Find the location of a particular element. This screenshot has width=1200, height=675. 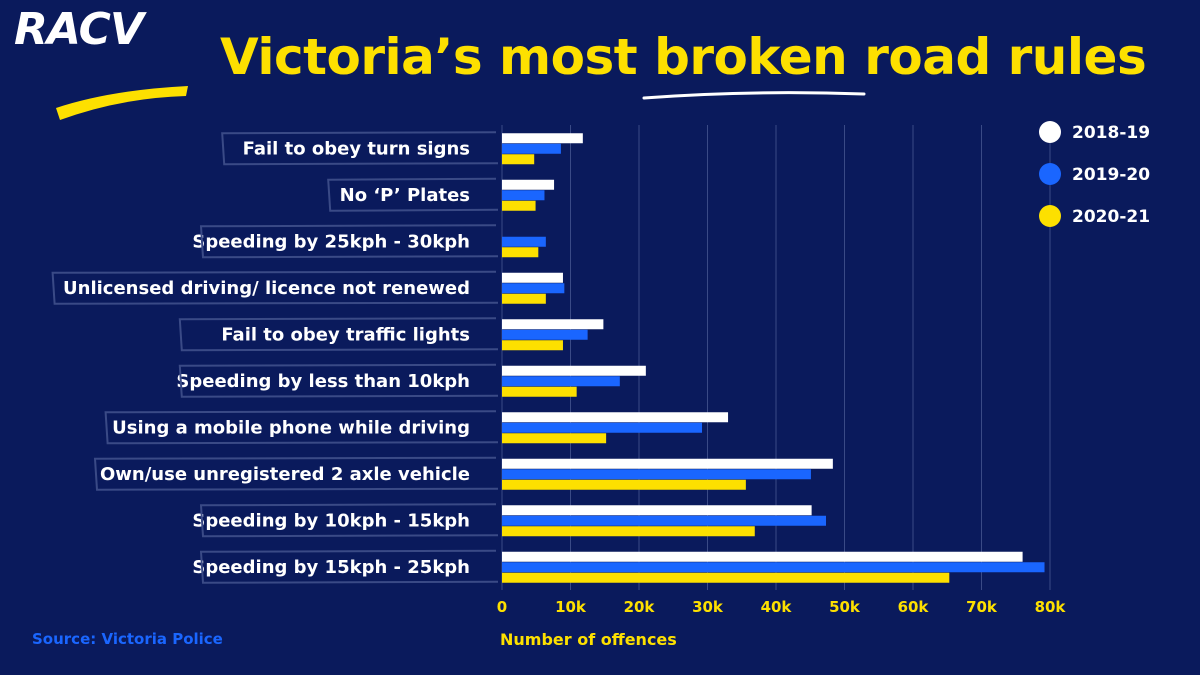

source-credit: Source: Victoria Police is located at coordinates (127, 639).